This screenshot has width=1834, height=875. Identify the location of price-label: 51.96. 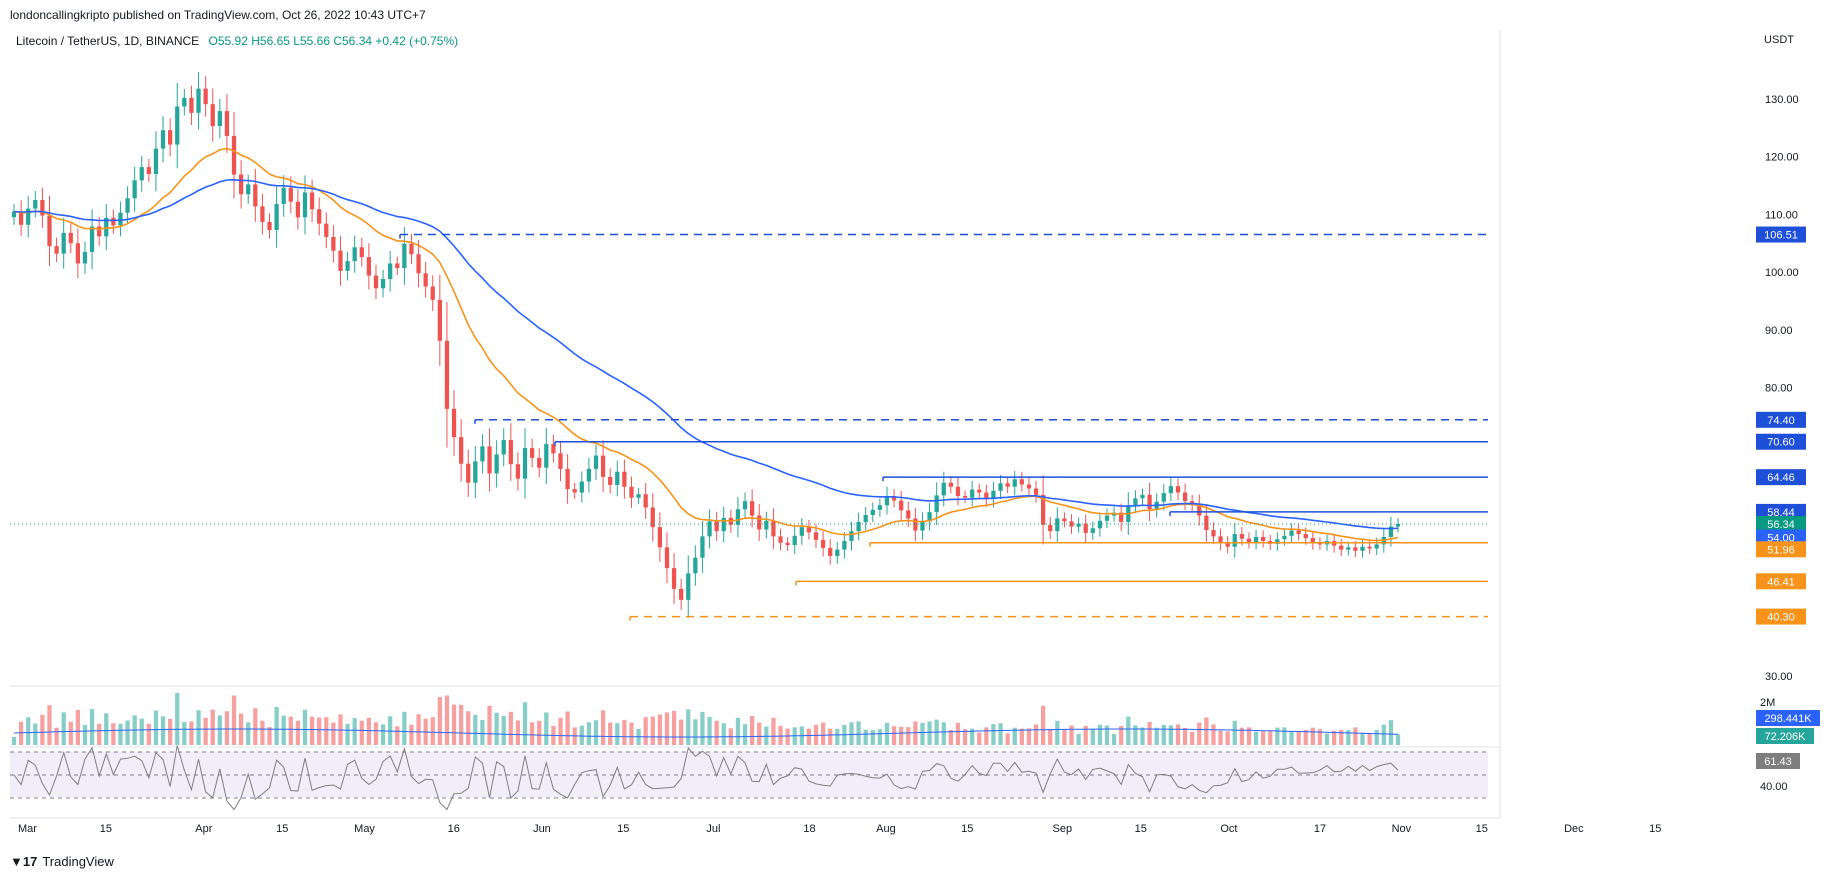
(1781, 550).